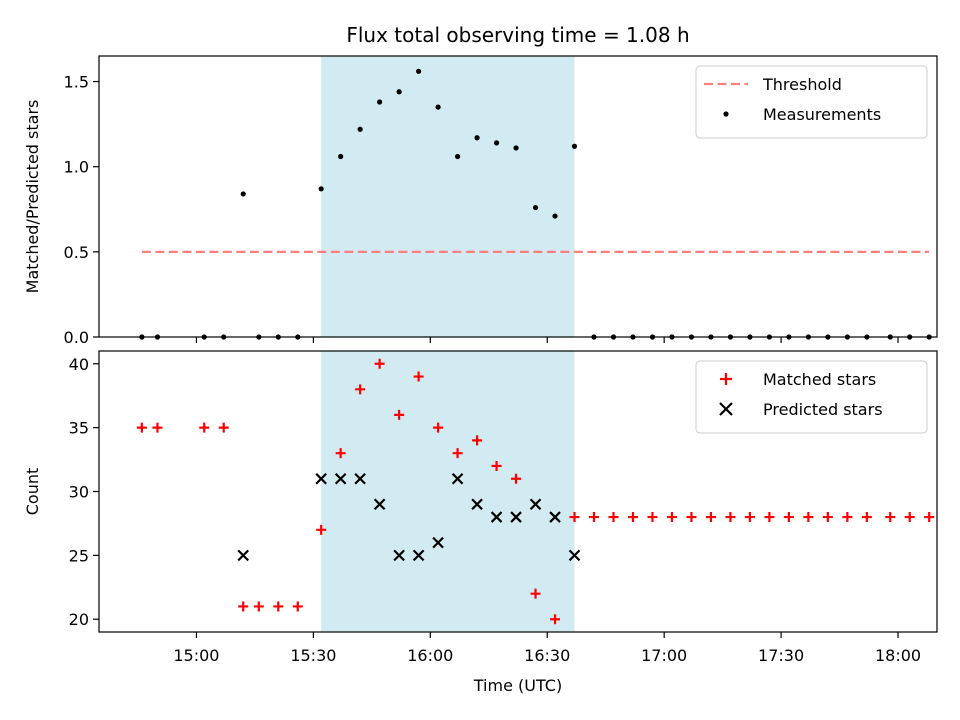  Describe the element at coordinates (76, 82) in the screenshot. I see `y-tick-label: 1.5` at that location.